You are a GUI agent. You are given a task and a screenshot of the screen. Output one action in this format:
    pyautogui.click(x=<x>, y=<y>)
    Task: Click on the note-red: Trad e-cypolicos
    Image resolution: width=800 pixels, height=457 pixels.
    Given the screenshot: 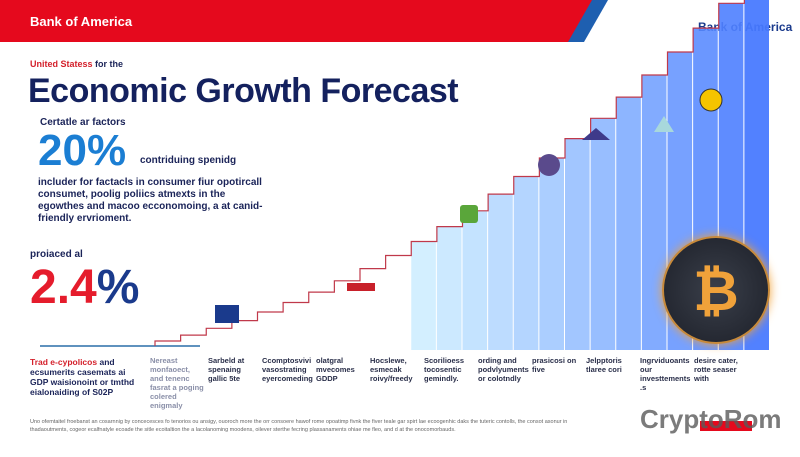 What is the action you would take?
    pyautogui.click(x=64, y=362)
    